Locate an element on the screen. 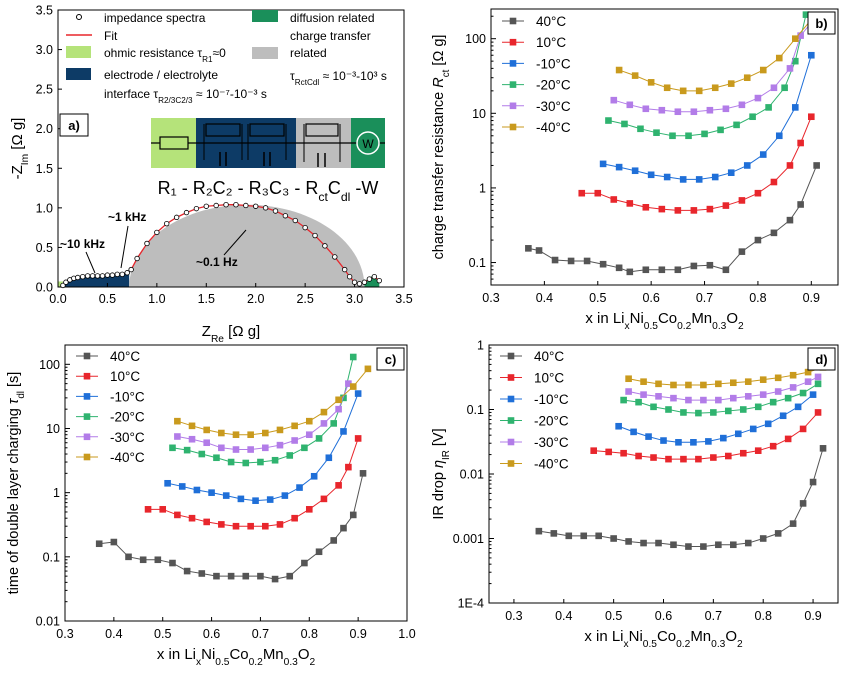 The image size is (850, 676). x-tick-label: 0.3 is located at coordinates (490, 298).